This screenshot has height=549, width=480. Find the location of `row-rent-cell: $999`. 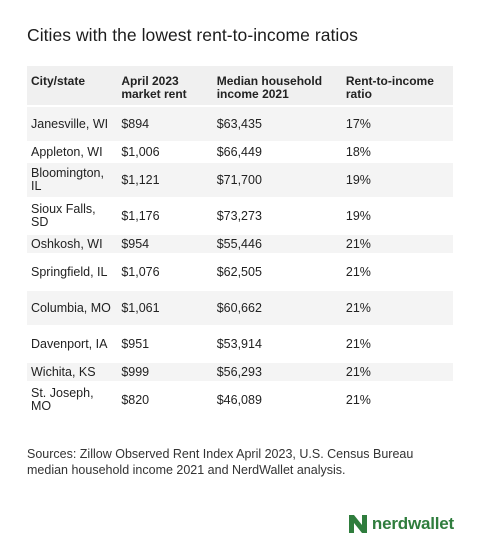

row-rent-cell: $999 is located at coordinates (165, 372).